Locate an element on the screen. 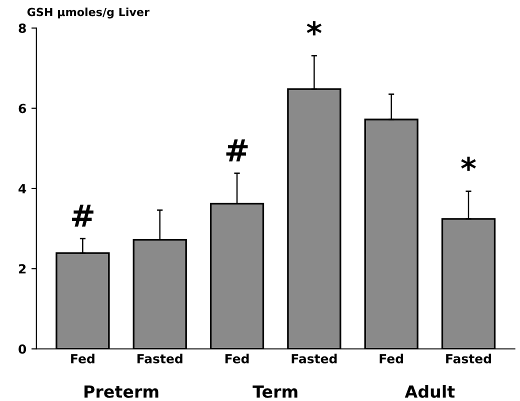 This screenshot has width=520, height=401. y-tick-label: 0 is located at coordinates (22, 349).